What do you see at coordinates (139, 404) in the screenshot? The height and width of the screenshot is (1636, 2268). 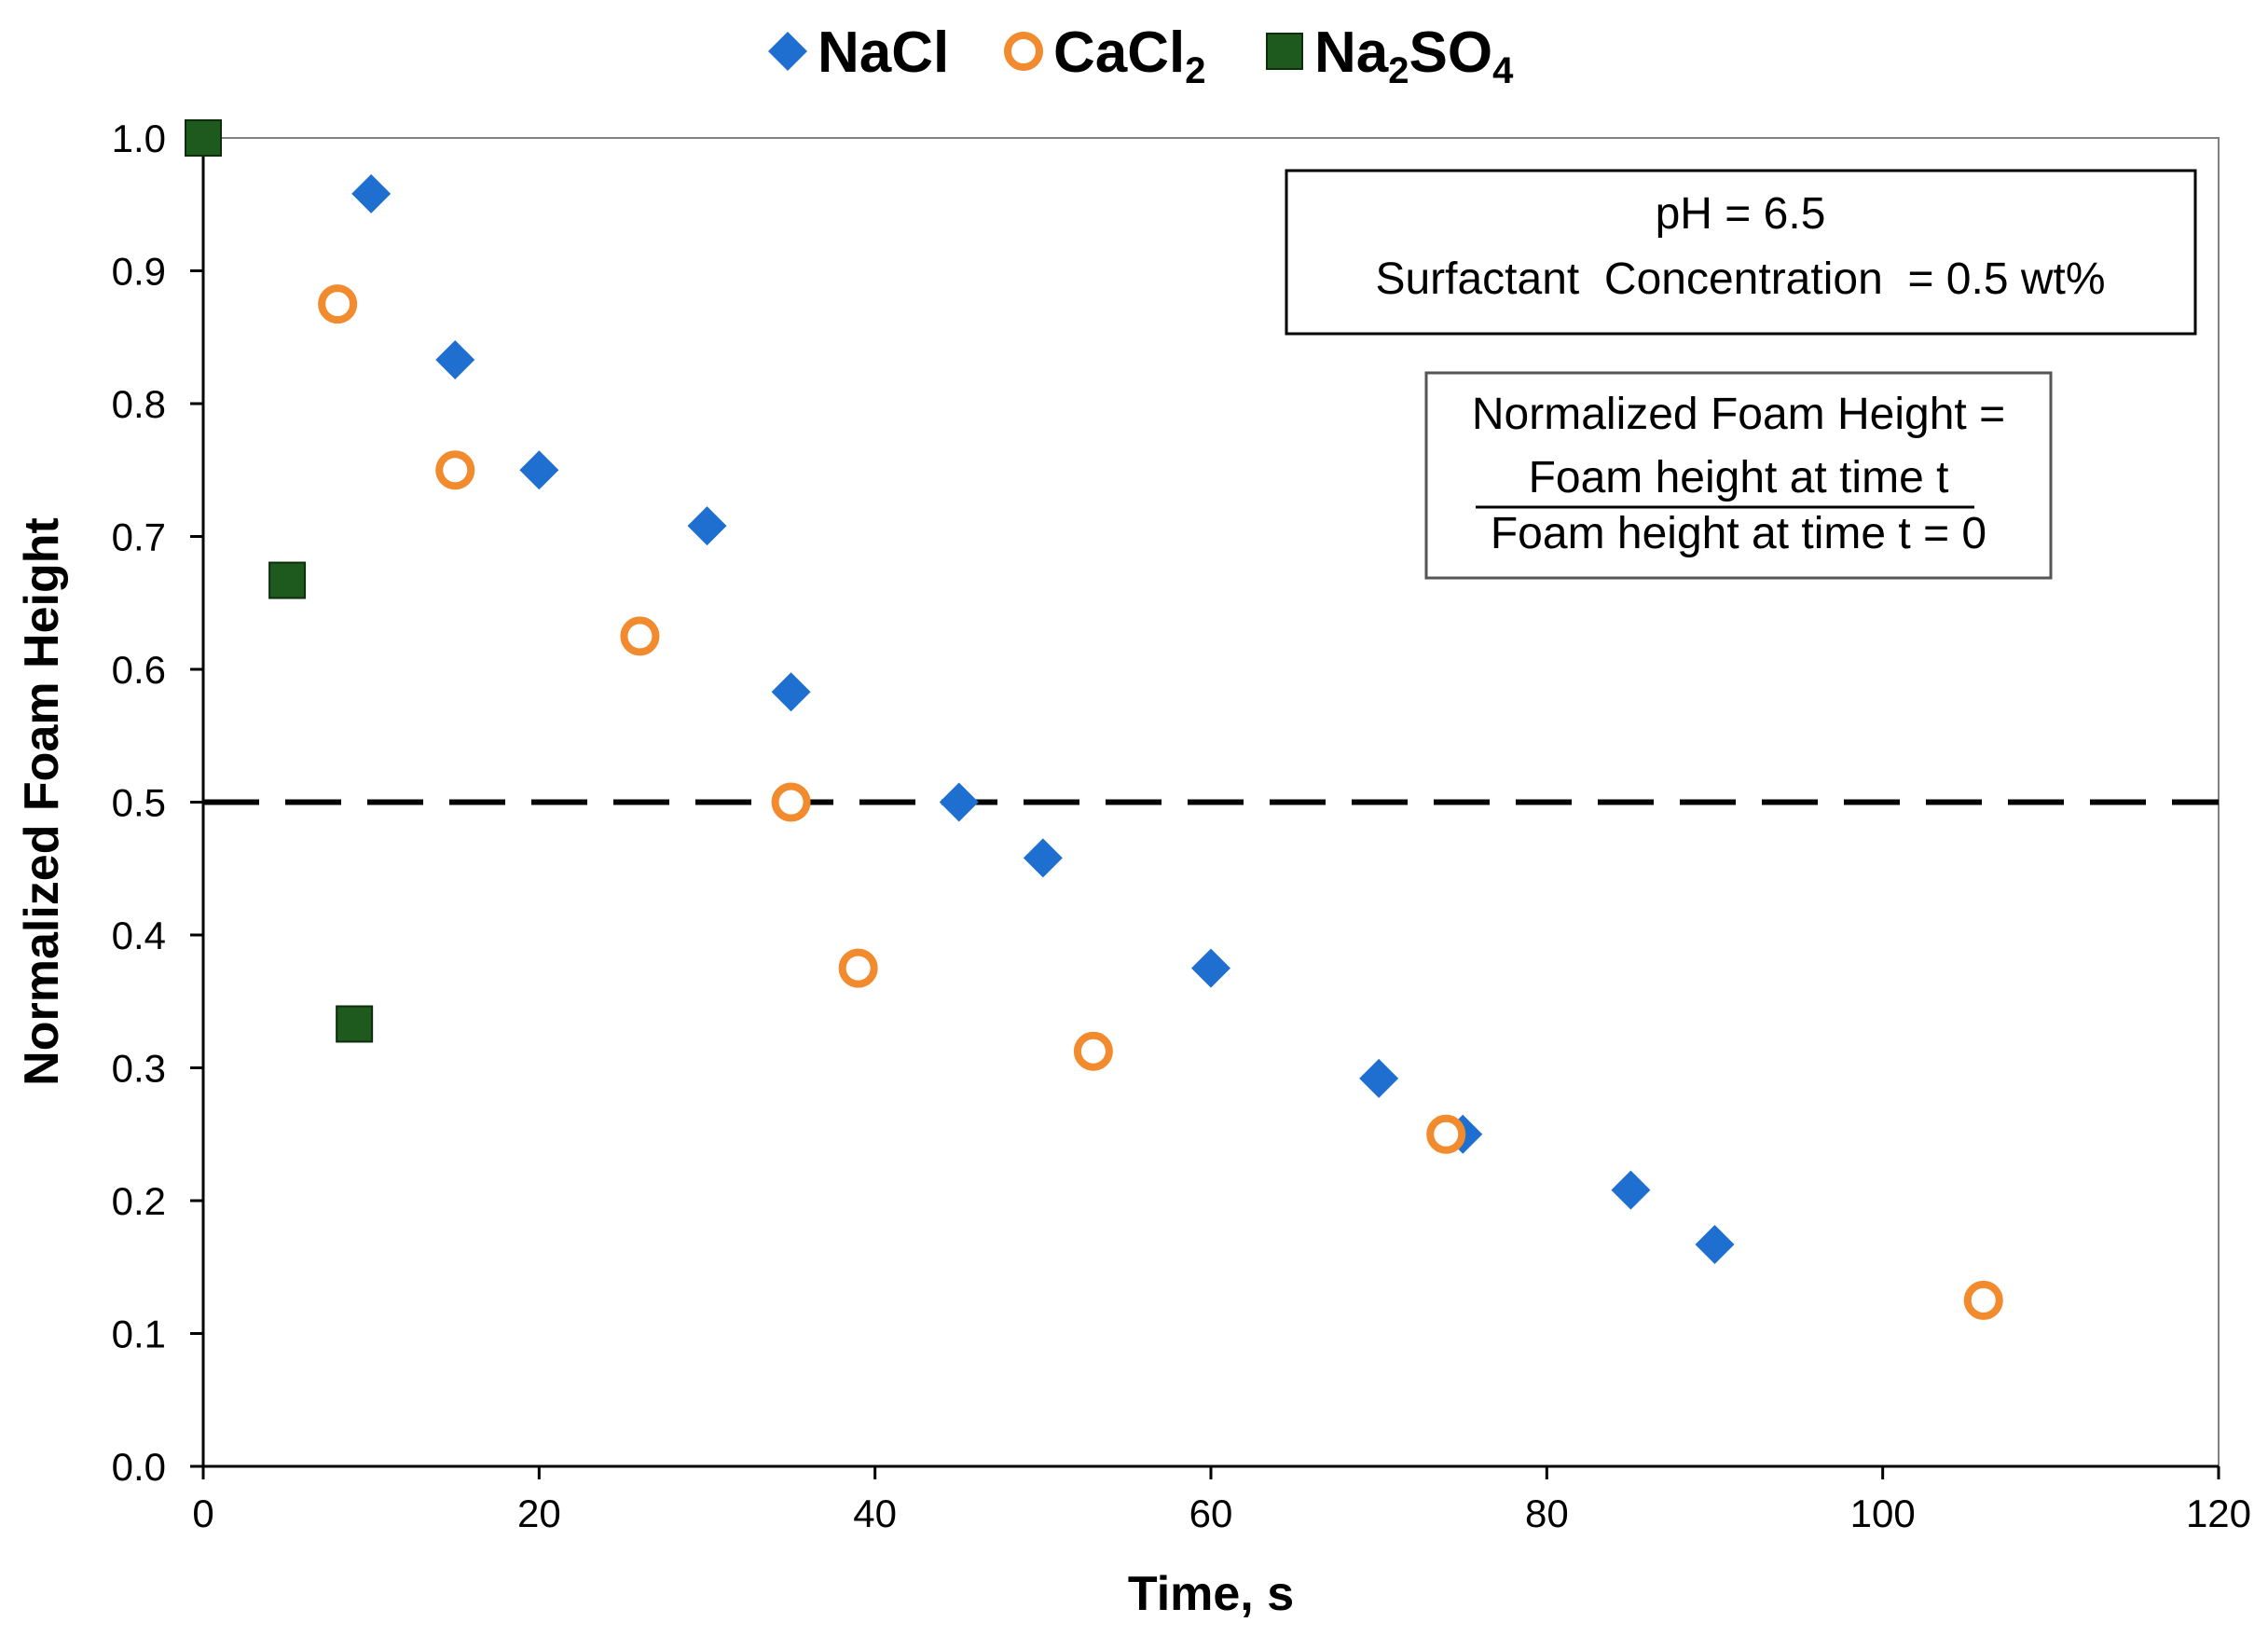 I see `y-tick-label: 0.8` at bounding box center [139, 404].